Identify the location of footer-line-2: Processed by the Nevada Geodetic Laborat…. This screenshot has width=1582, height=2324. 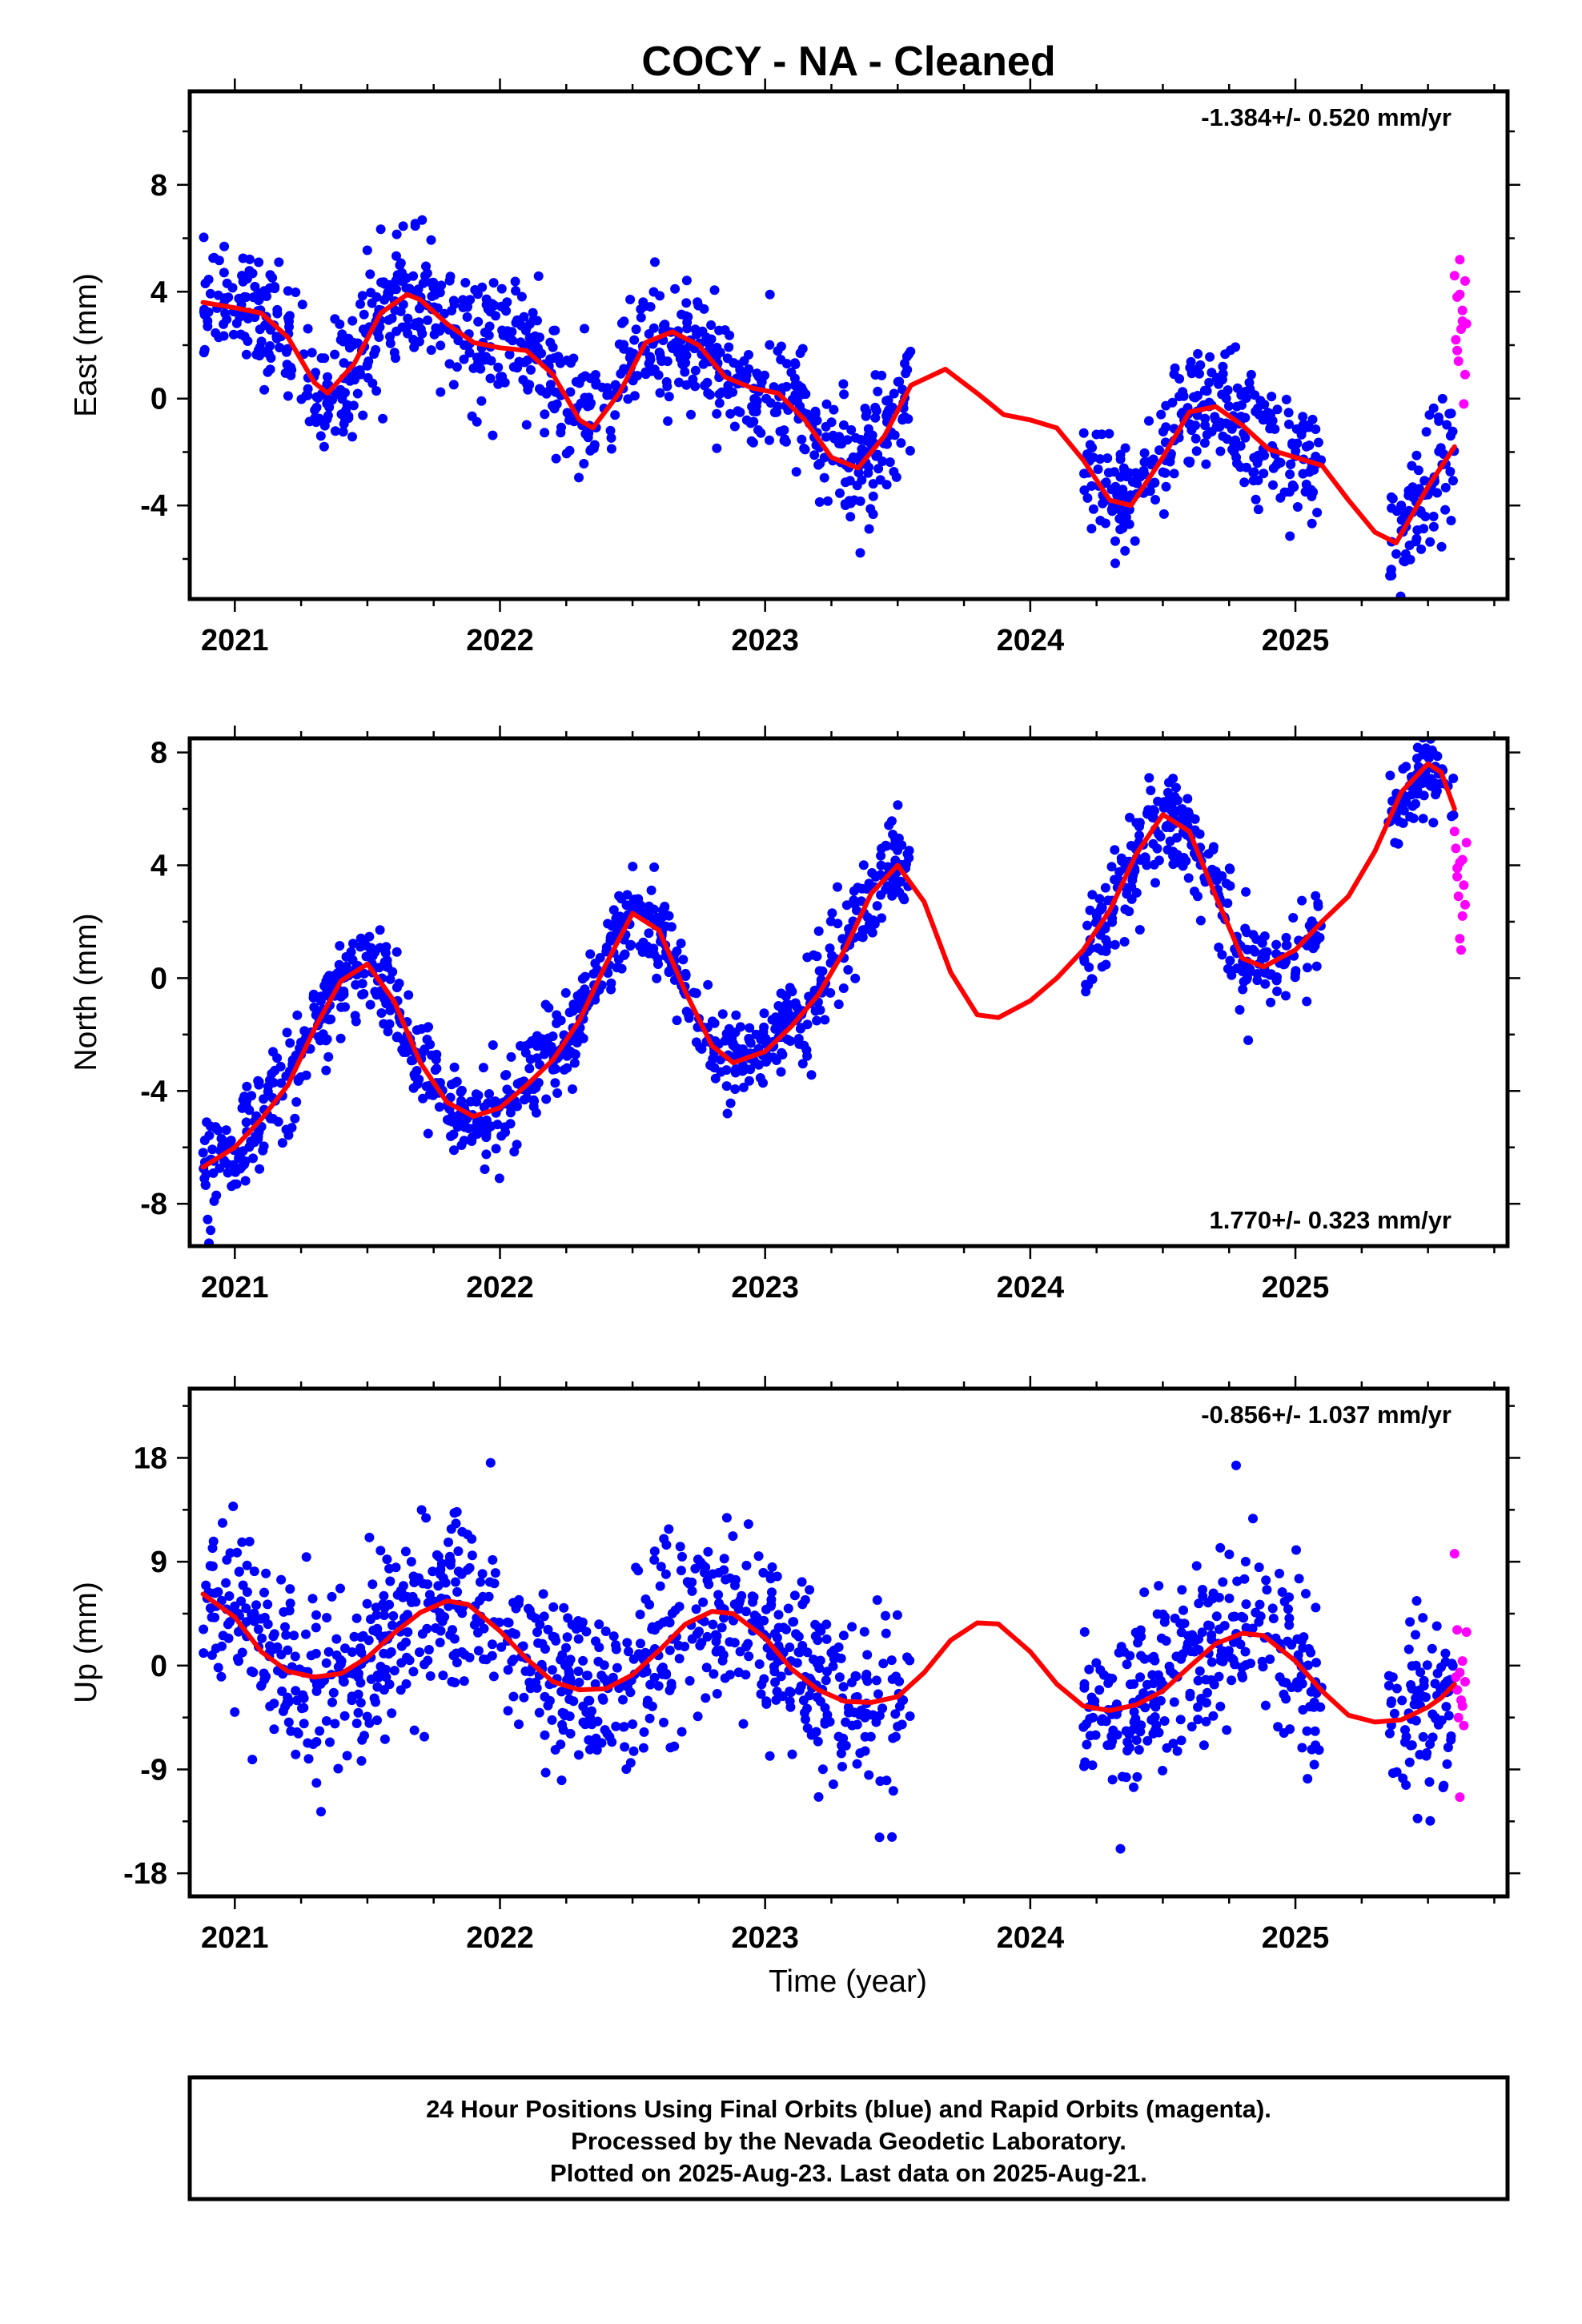
(848, 2141).